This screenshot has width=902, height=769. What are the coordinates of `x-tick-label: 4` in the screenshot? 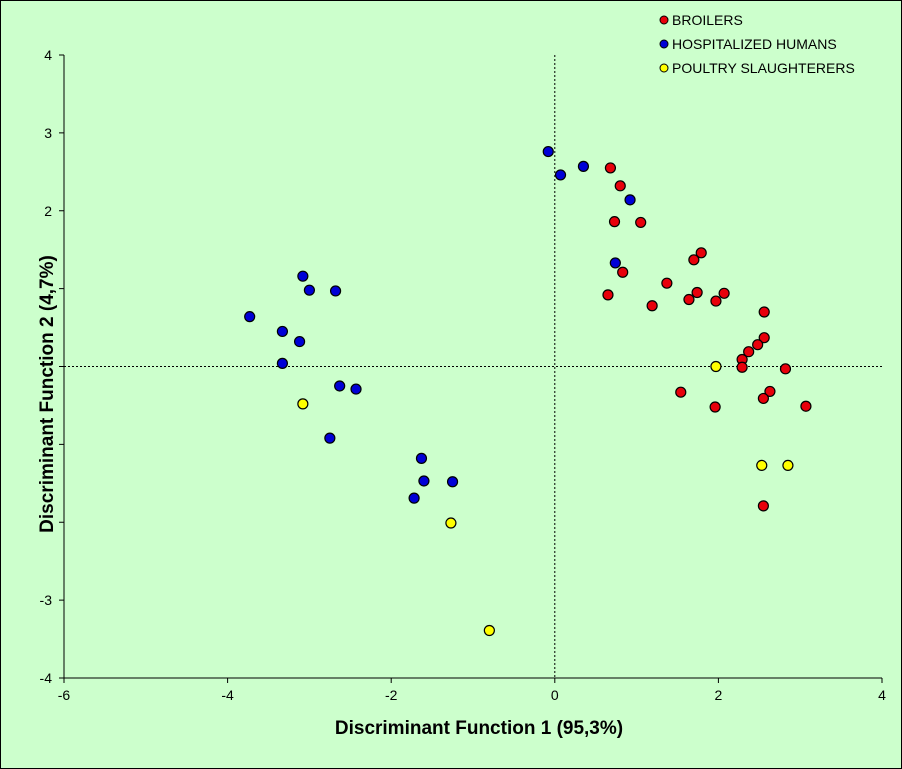 It's located at (882, 695).